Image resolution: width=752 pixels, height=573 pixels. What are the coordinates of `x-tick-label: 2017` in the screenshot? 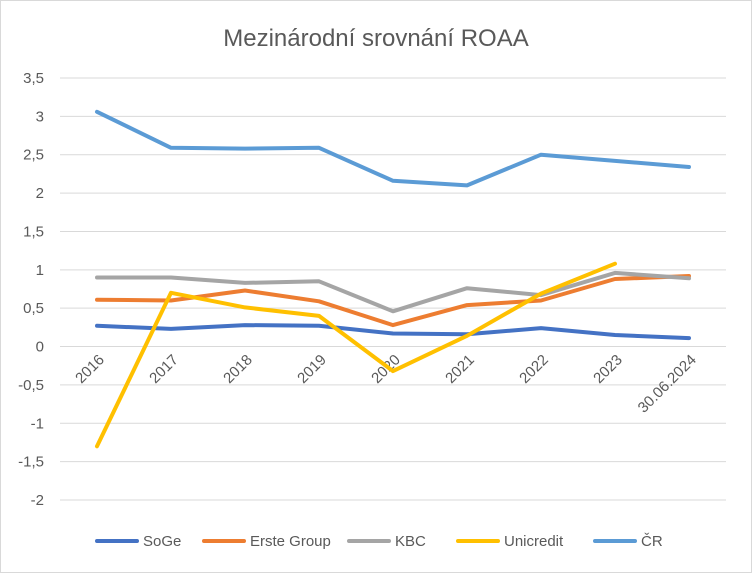 It's located at (164, 369).